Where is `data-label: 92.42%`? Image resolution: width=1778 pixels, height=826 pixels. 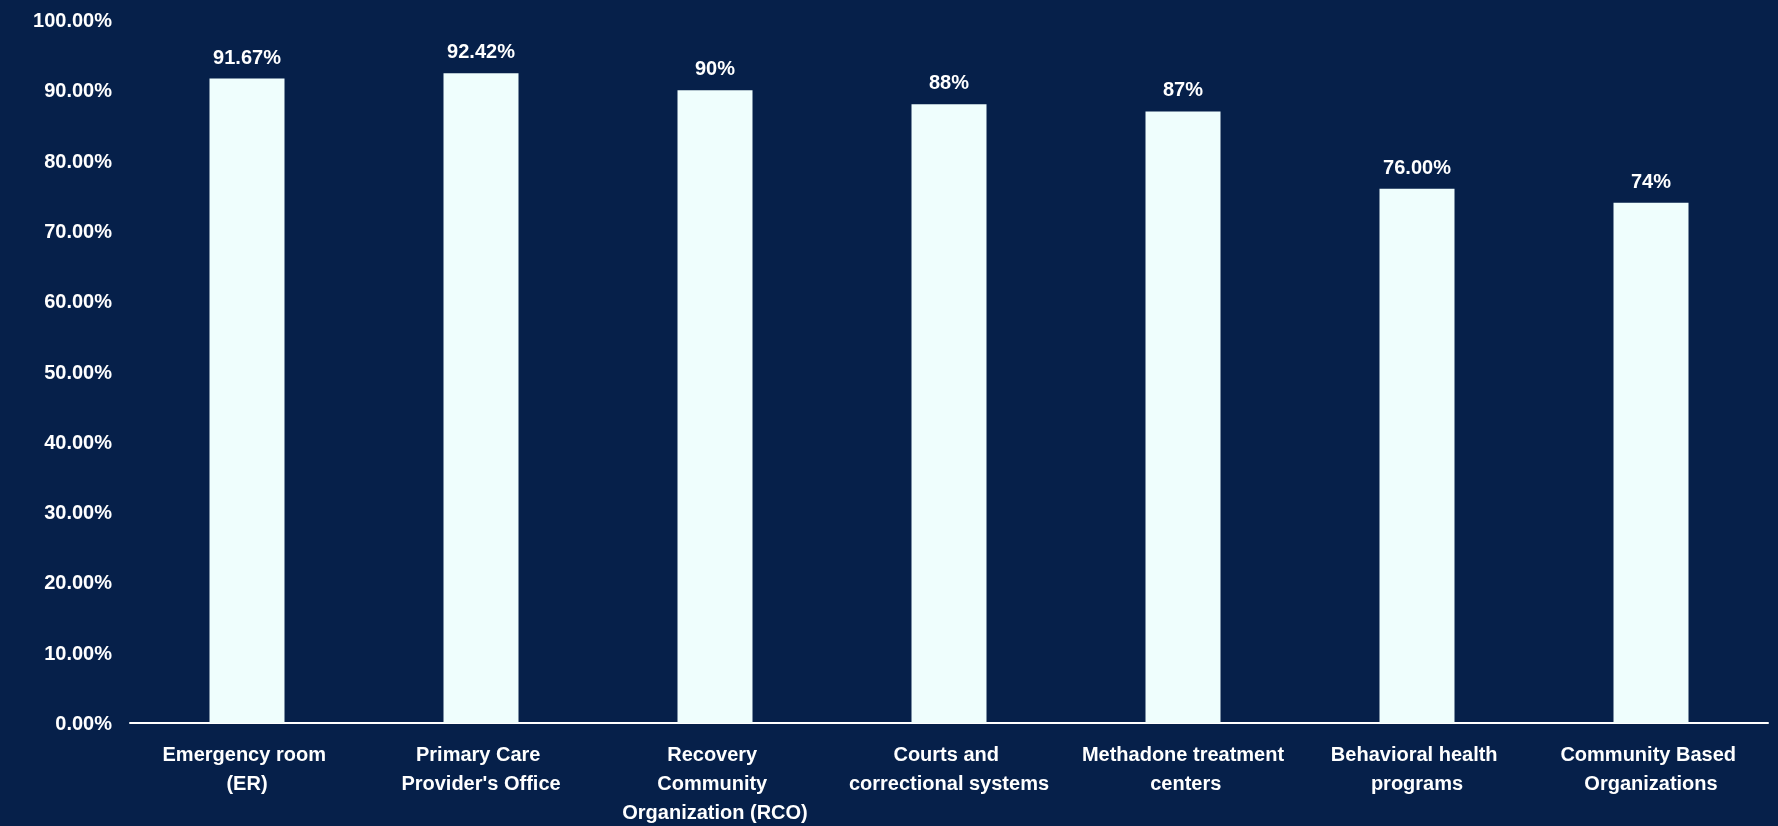 data-label: 92.42% is located at coordinates (481, 51).